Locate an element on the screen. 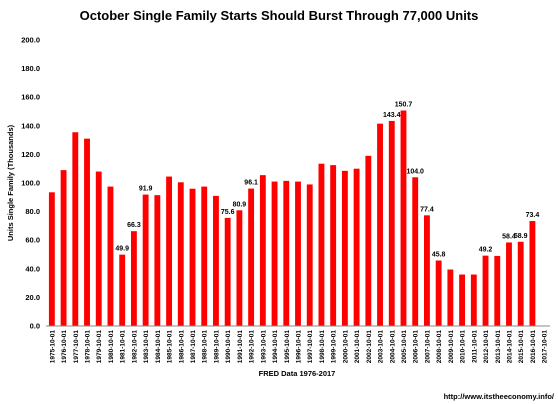 The height and width of the screenshot is (404, 558). x-tick-label: 1999-10-01 is located at coordinates (334, 347).